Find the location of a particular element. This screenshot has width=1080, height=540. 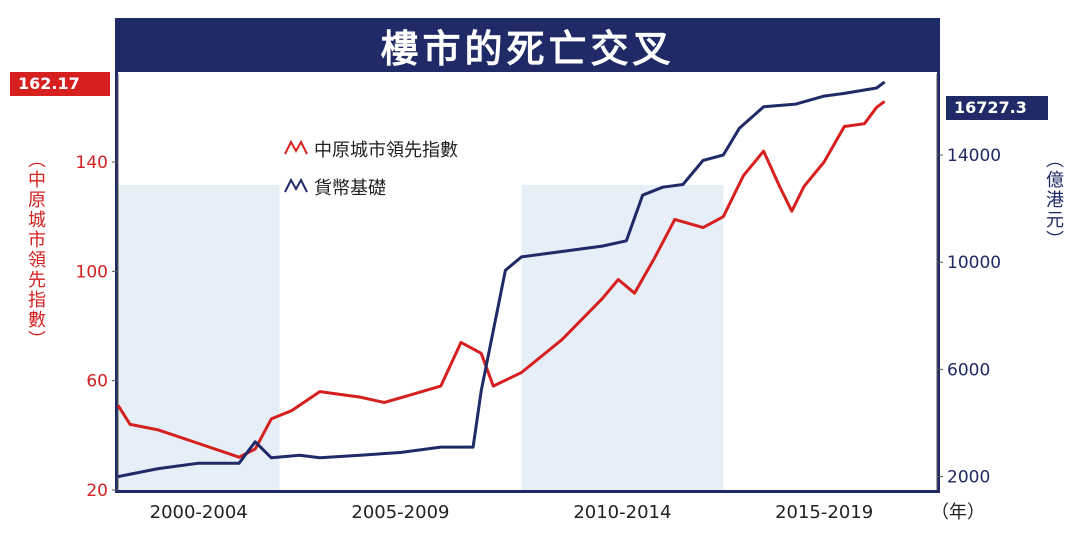

y-right-label: （億港元） is located at coordinates (1053, 200).